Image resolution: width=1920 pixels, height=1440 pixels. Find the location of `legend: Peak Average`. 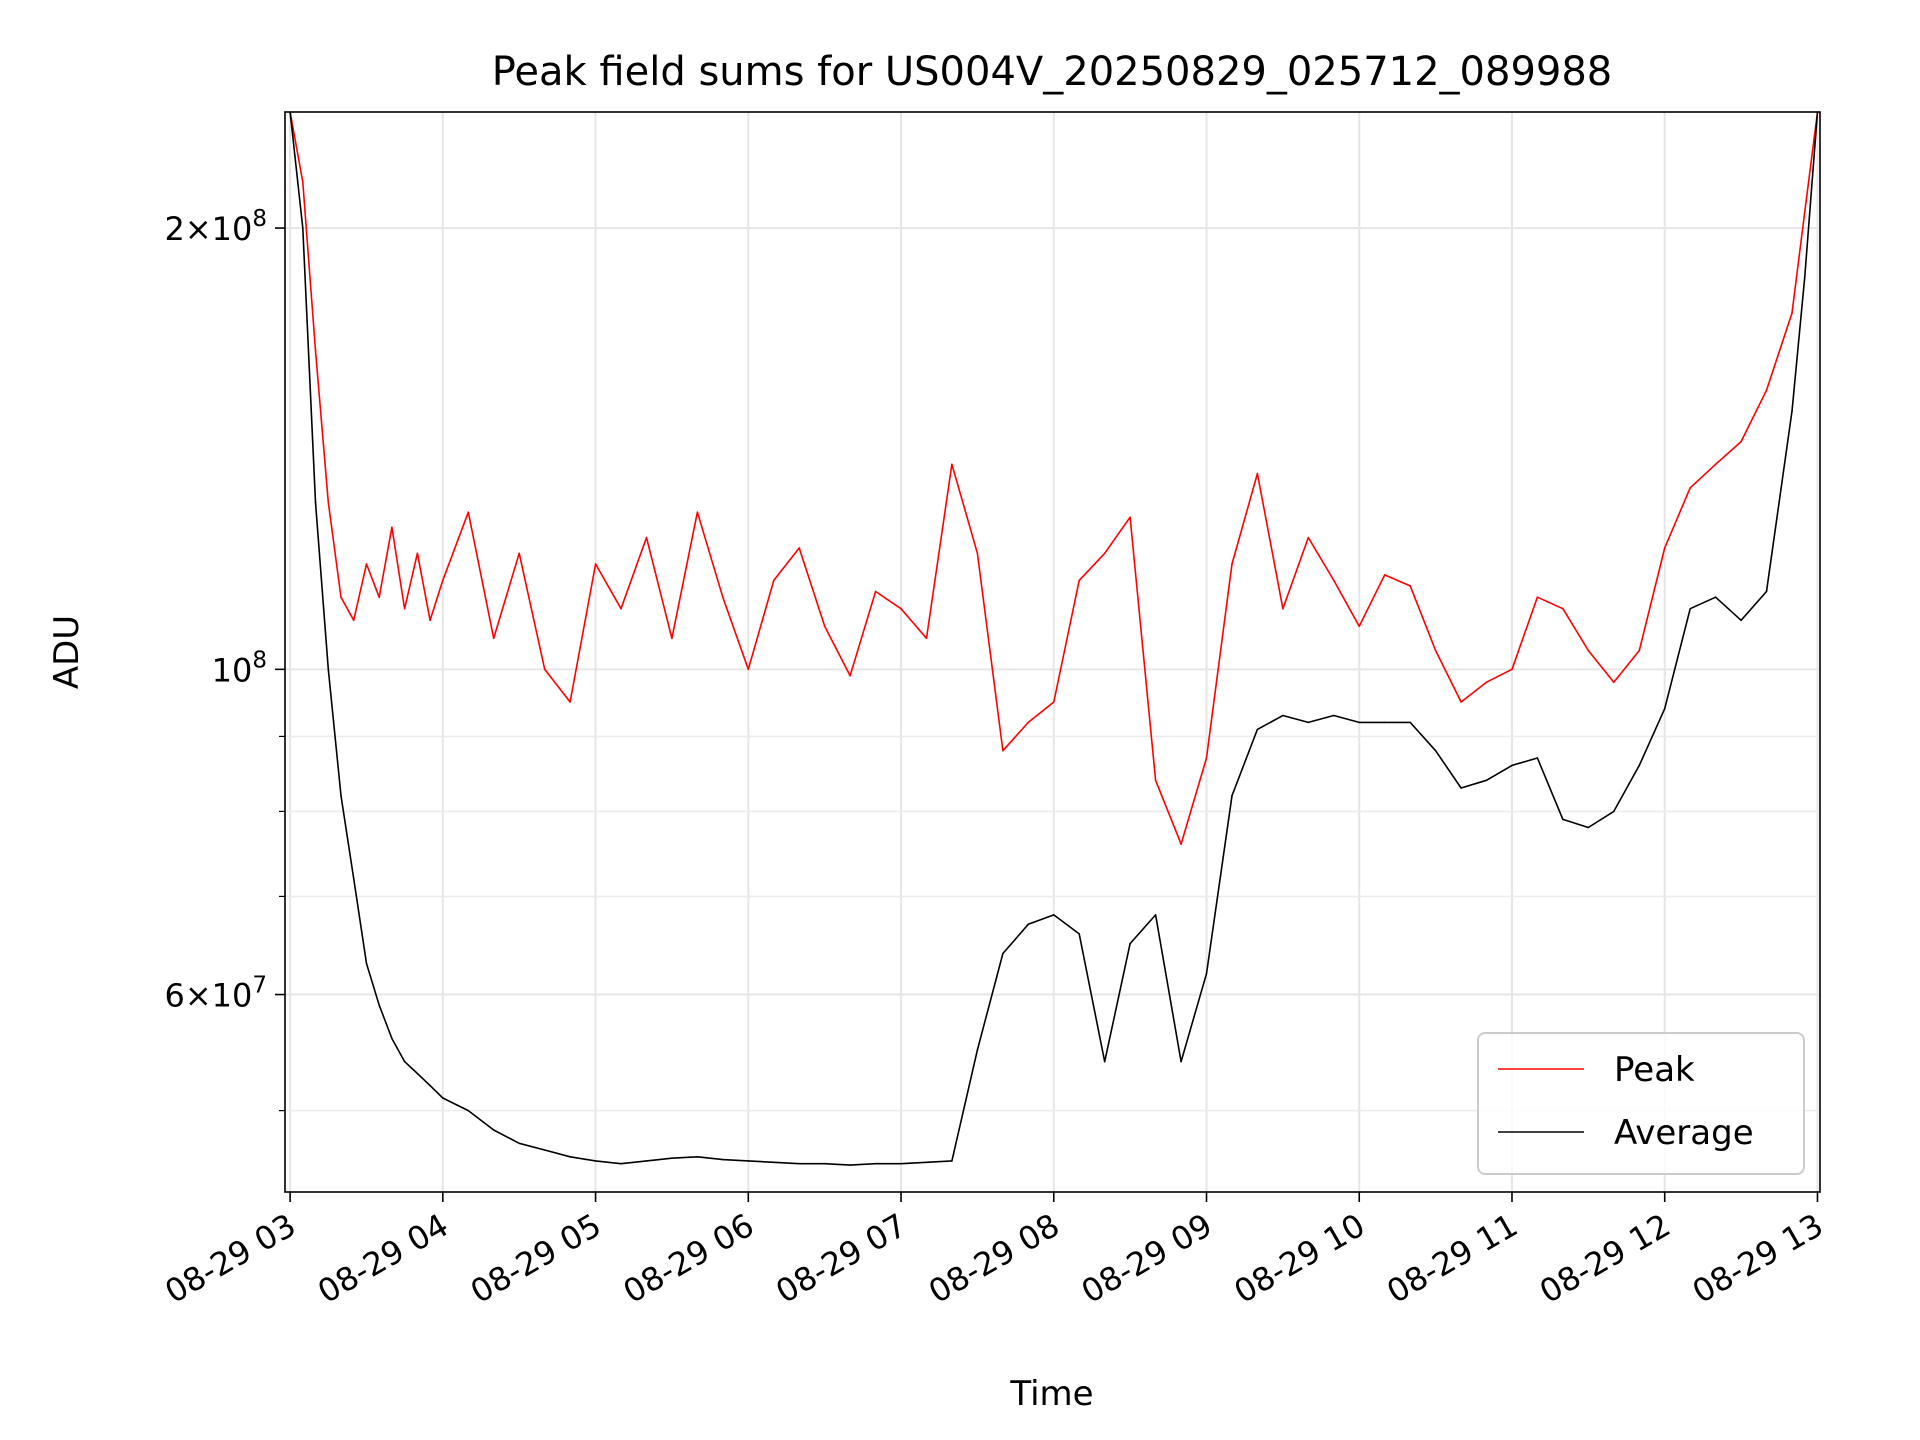

legend: Peak Average is located at coordinates (1641, 1103).